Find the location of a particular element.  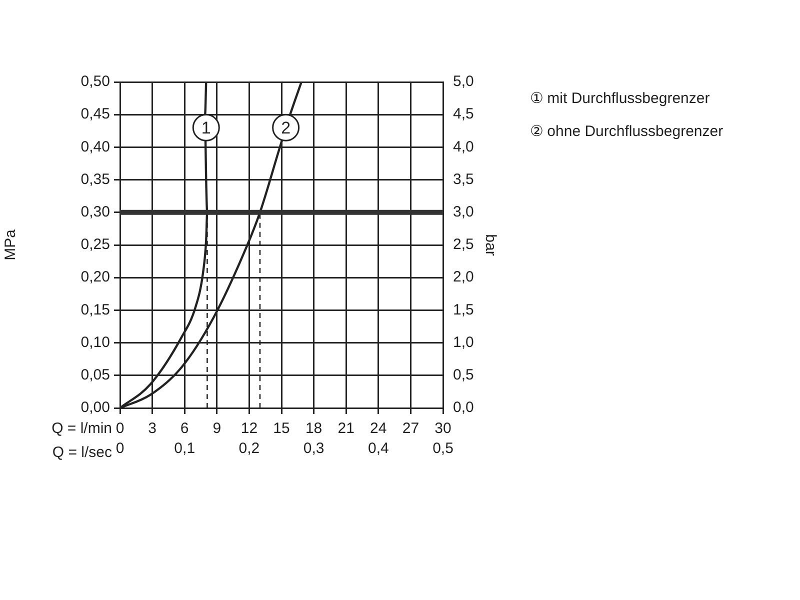

y-axis-title: MPa is located at coordinates (11, 244).